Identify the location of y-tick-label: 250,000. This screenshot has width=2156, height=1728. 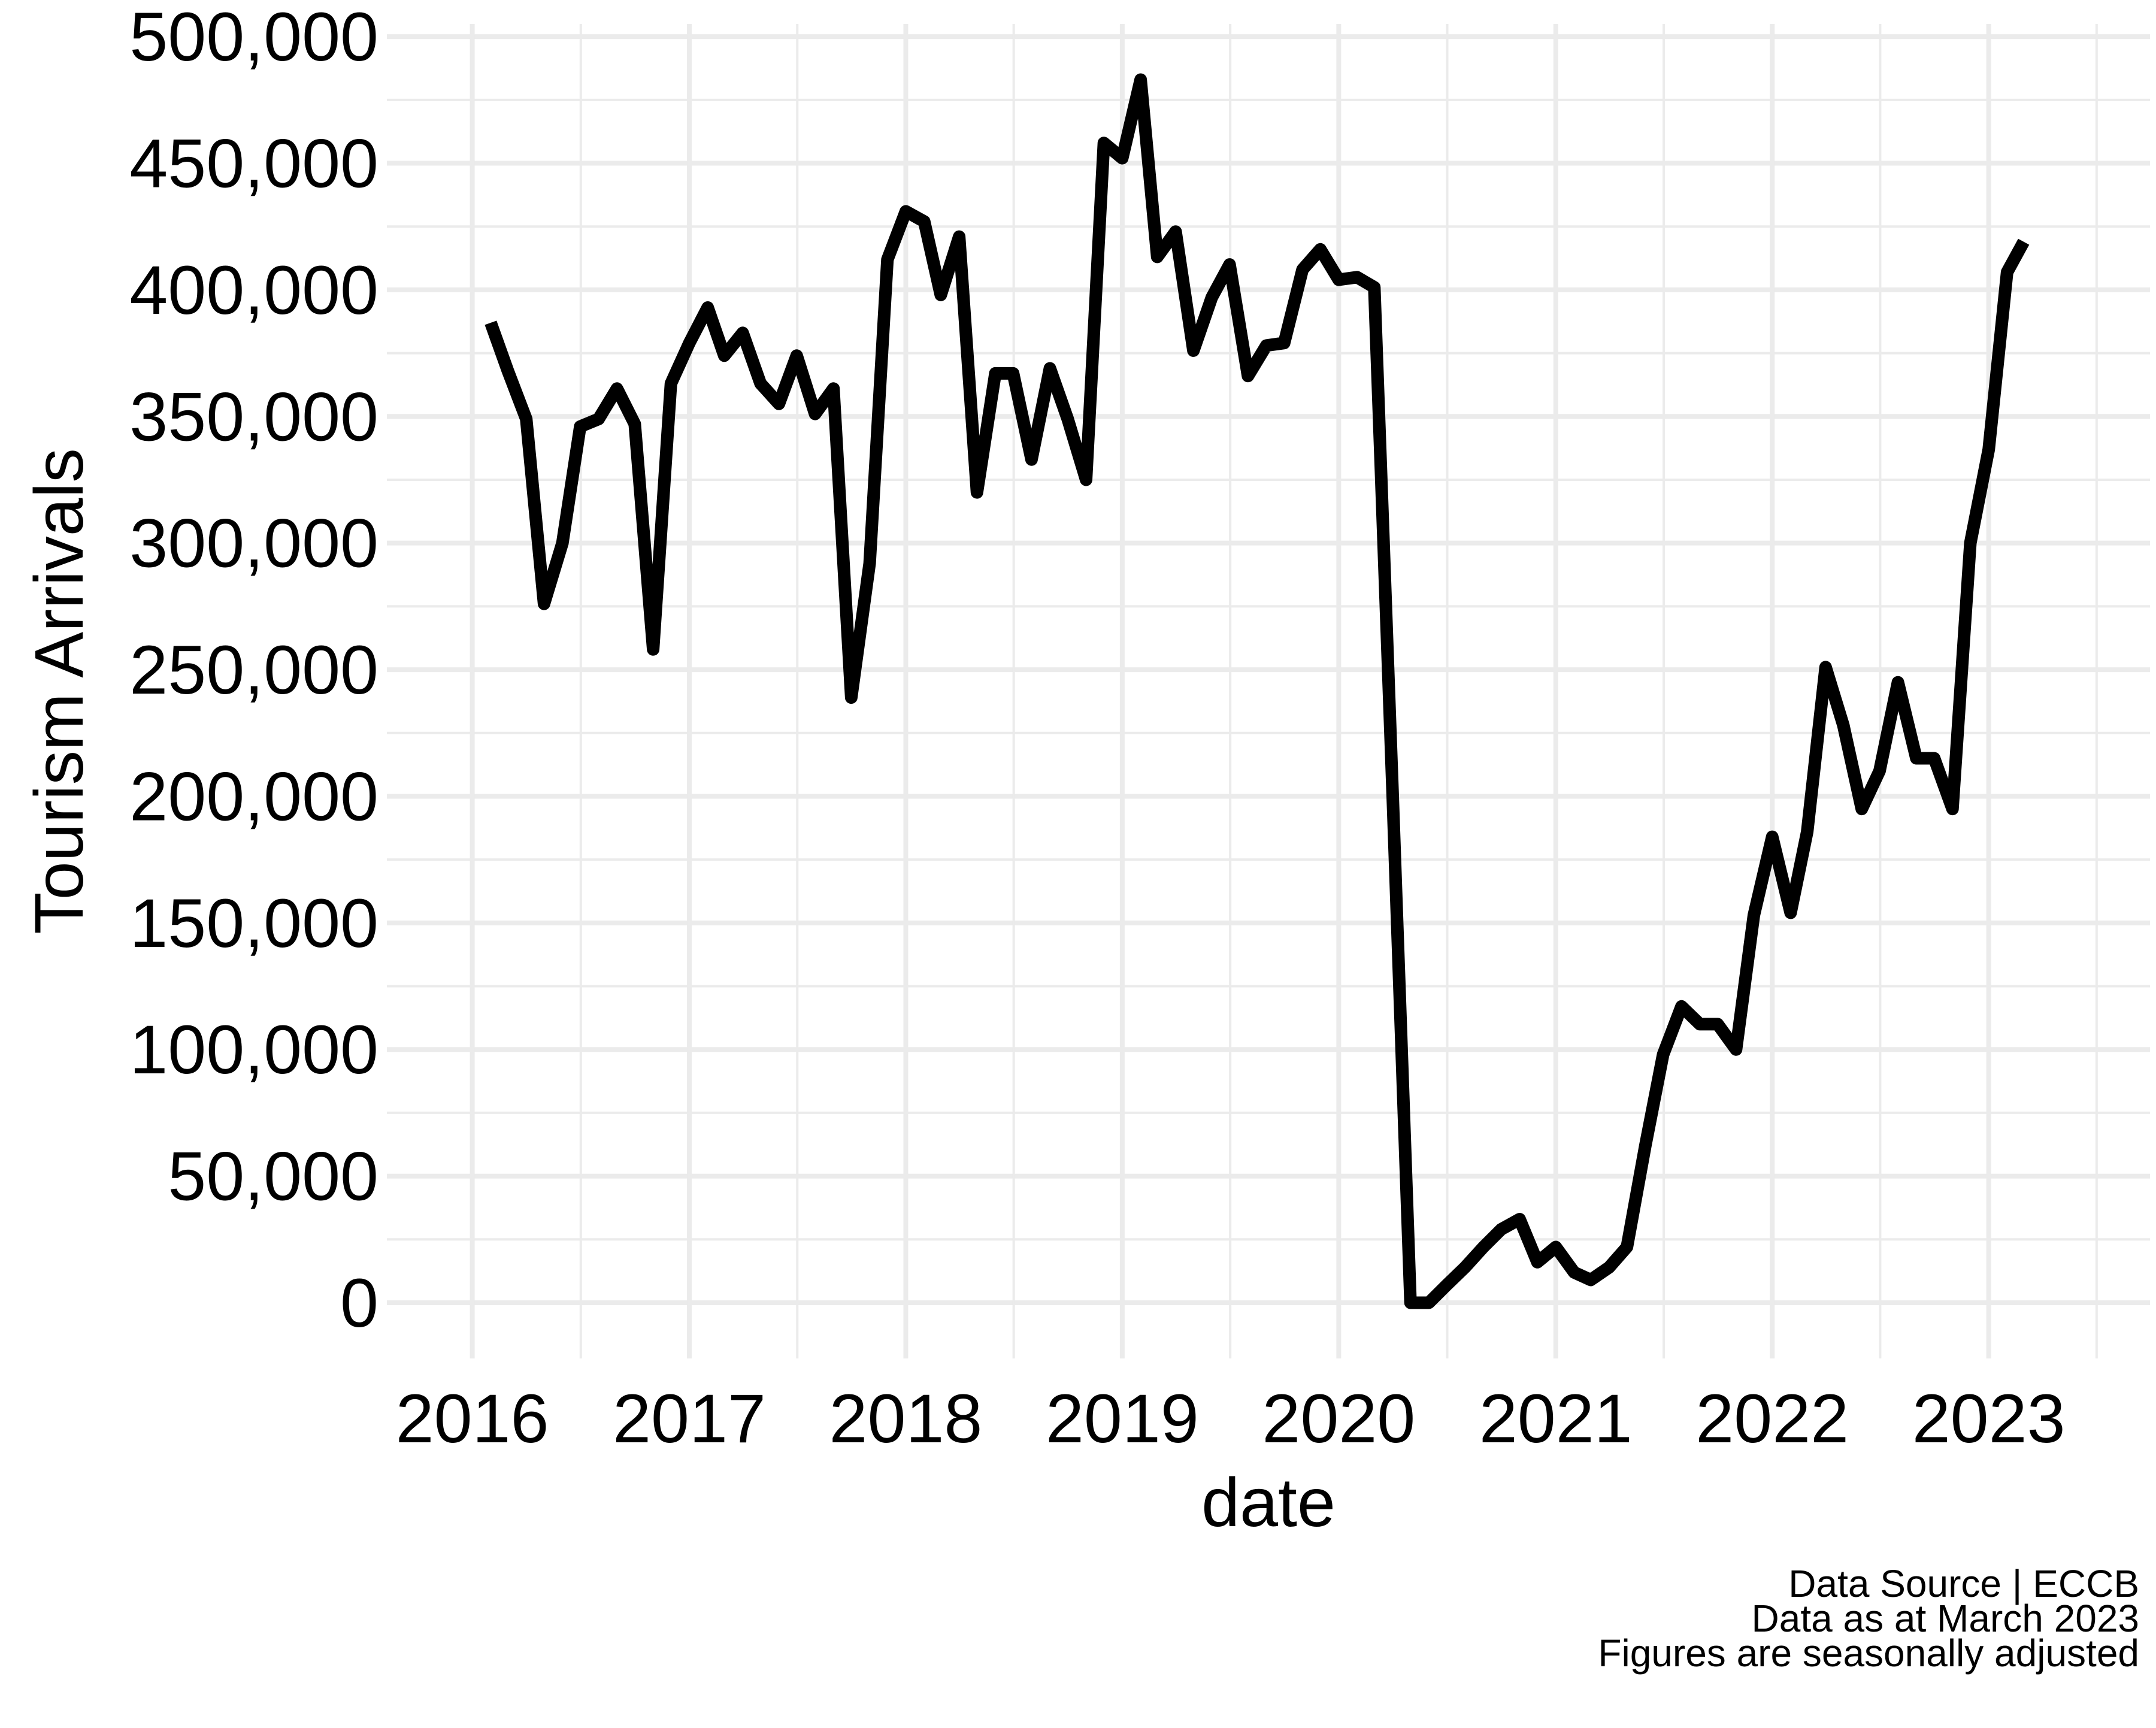
(253, 670).